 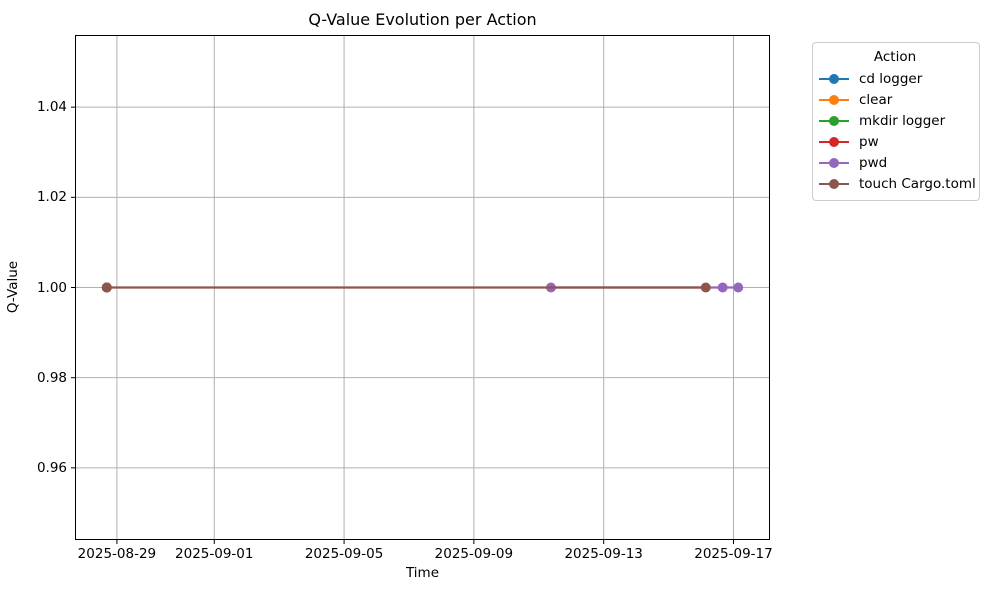 What do you see at coordinates (51, 287) in the screenshot?
I see `y-tick-label: 1.00` at bounding box center [51, 287].